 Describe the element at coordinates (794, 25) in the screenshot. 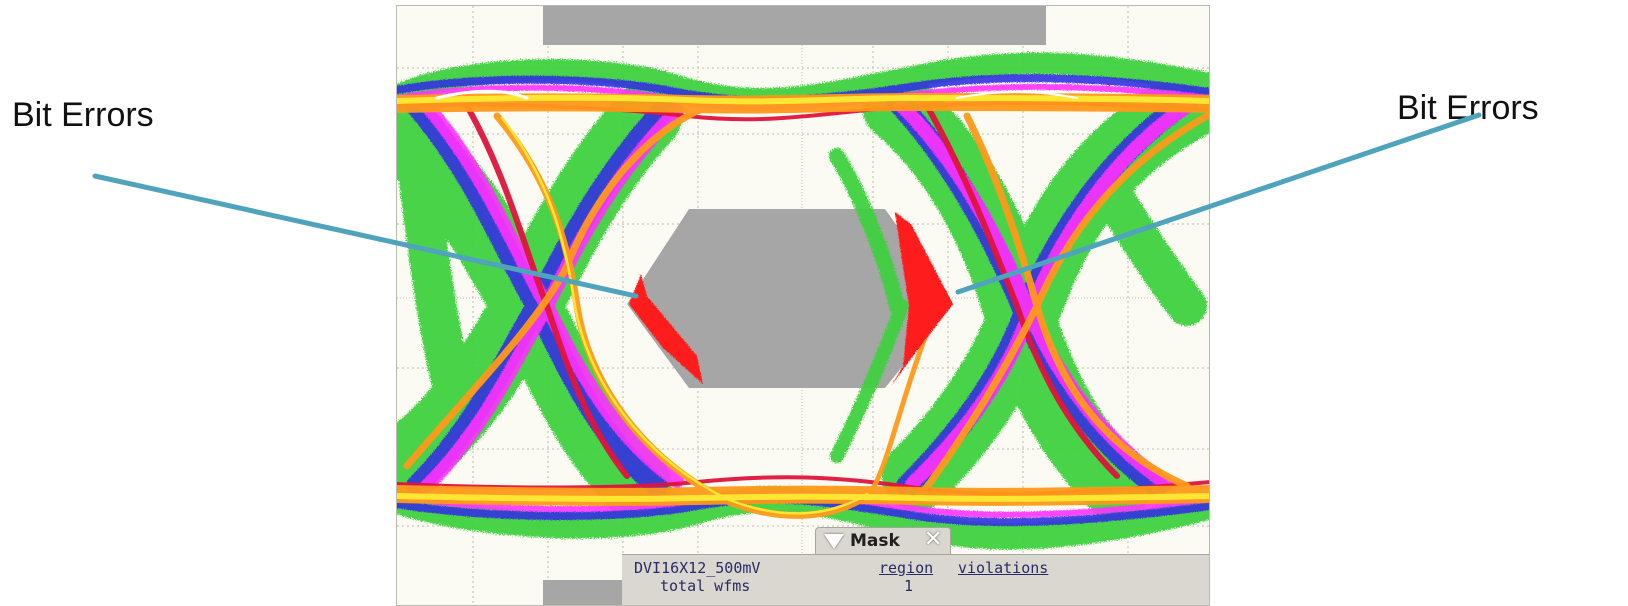

I see `mask-region-top` at that location.